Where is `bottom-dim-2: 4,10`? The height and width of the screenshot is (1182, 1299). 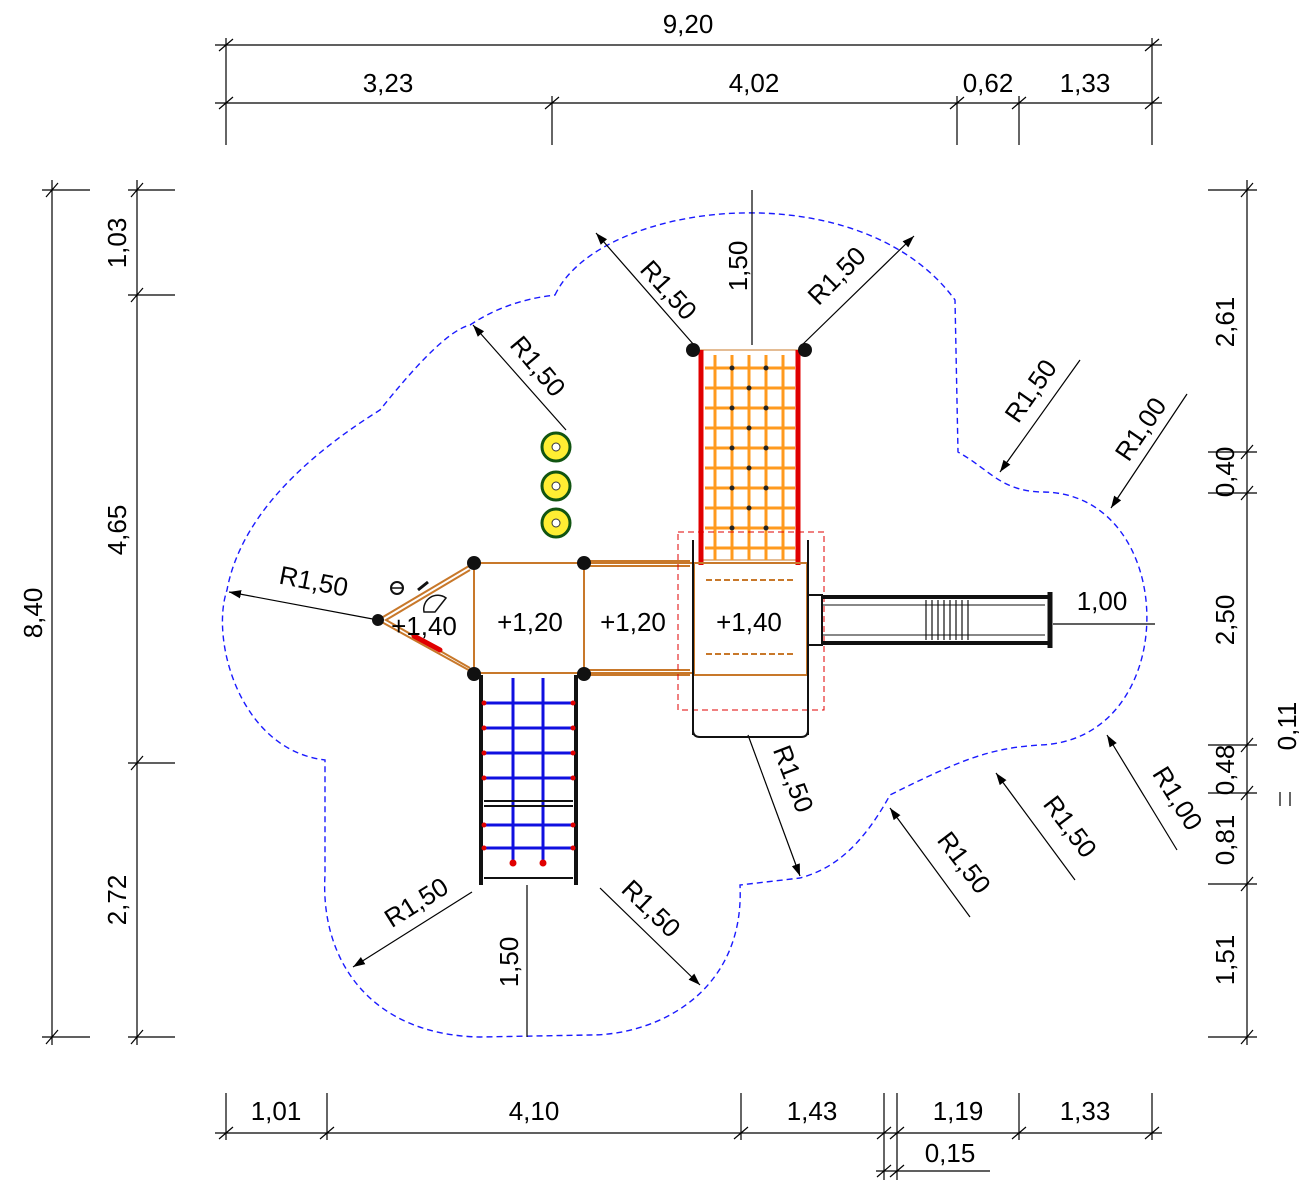 bottom-dim-2: 4,10 is located at coordinates (534, 1111).